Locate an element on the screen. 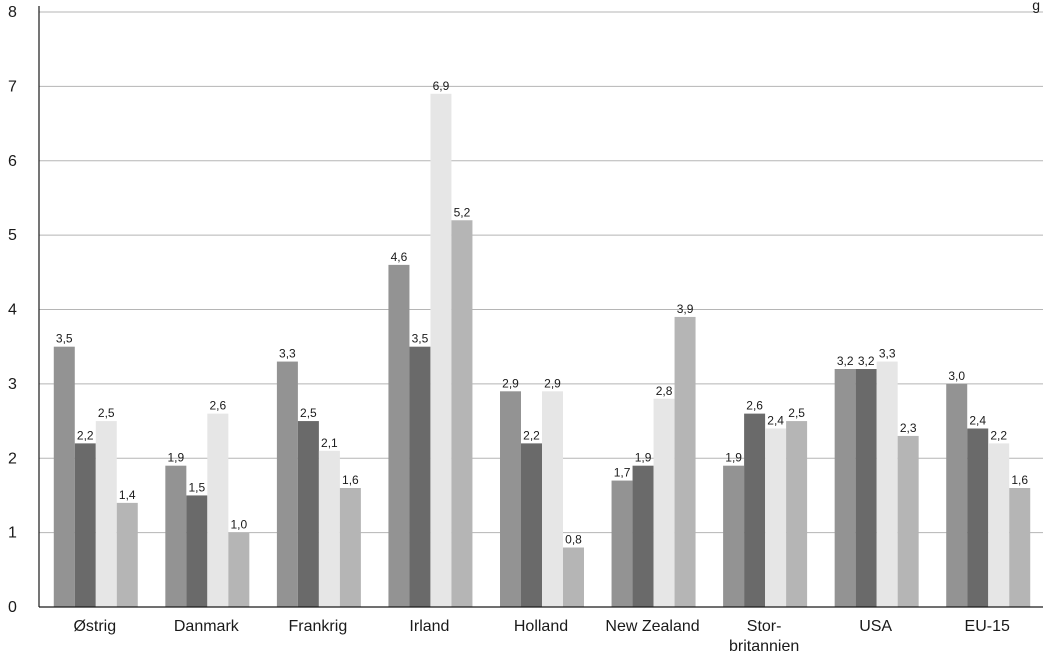  data-label: 1,4 is located at coordinates (127, 495).